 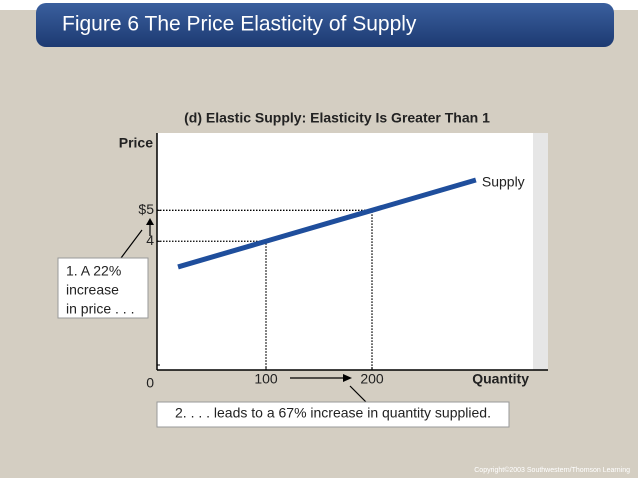 What do you see at coordinates (136, 143) in the screenshot?
I see `y-axis-label: Price` at bounding box center [136, 143].